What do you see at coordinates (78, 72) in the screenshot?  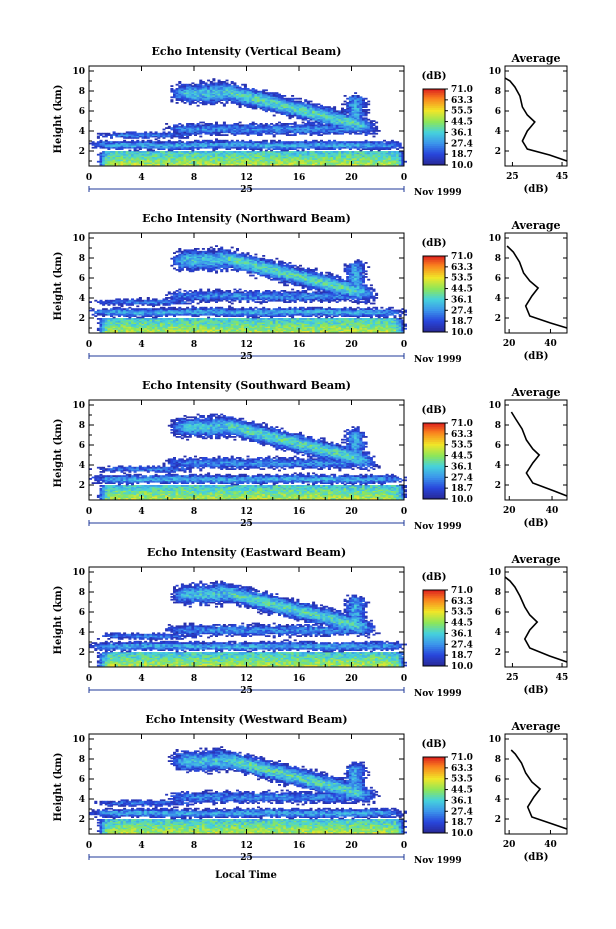 I see `y-tick-label: 10` at bounding box center [78, 72].